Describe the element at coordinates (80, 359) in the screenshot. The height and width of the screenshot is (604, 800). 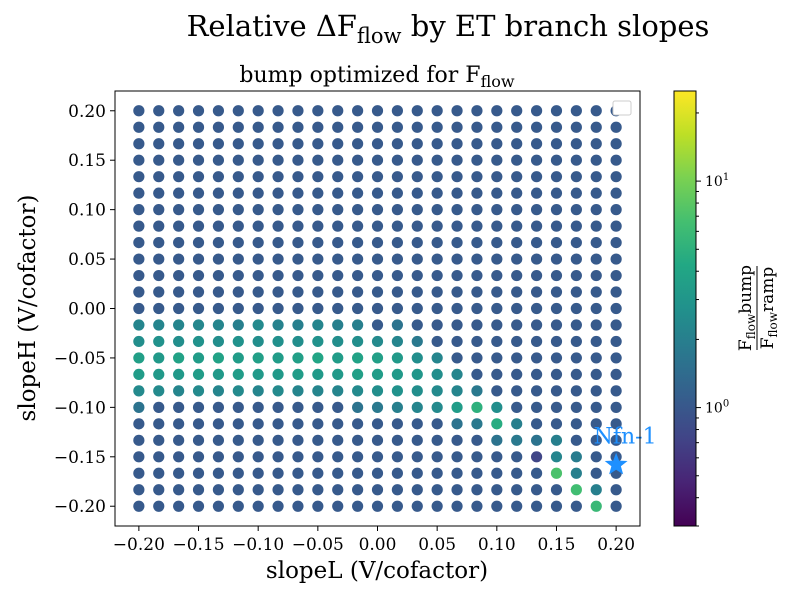
I see `y-tick-label: −0.05` at that location.